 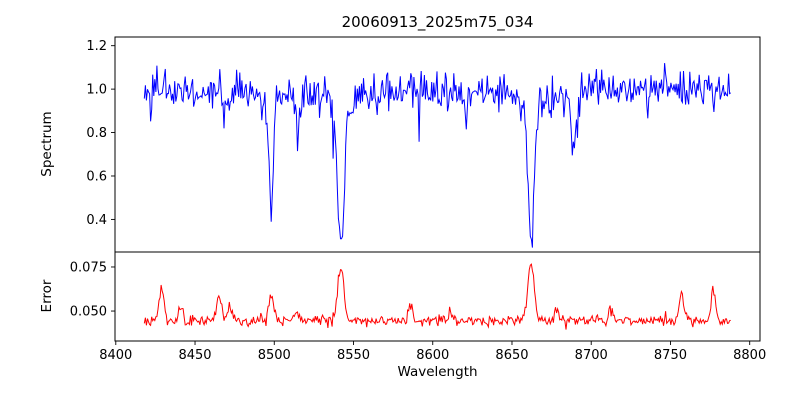 What do you see at coordinates (511, 355) in the screenshot?
I see `x-tick-label: 8650` at bounding box center [511, 355].